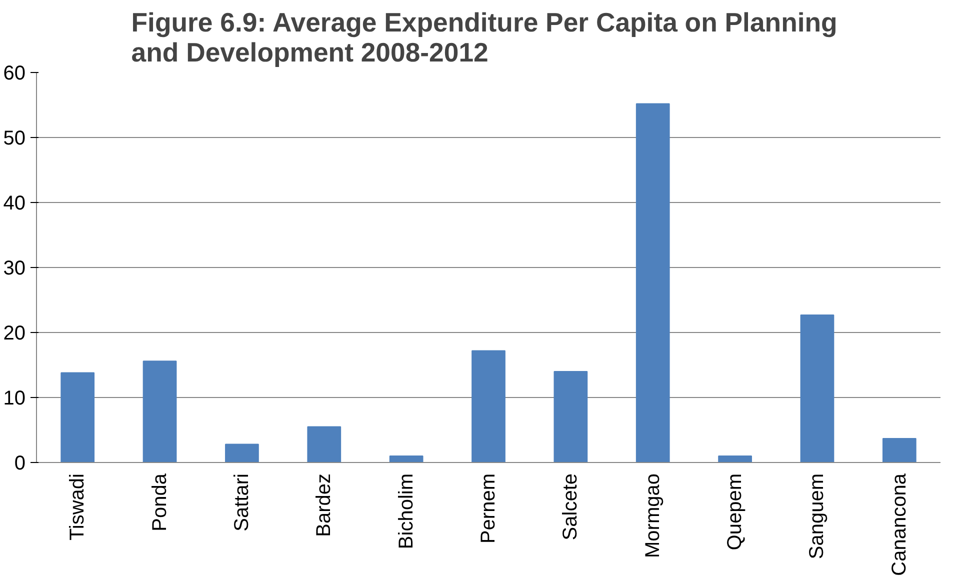  What do you see at coordinates (77, 507) in the screenshot?
I see `x-tick-label: Tiswadi` at bounding box center [77, 507].